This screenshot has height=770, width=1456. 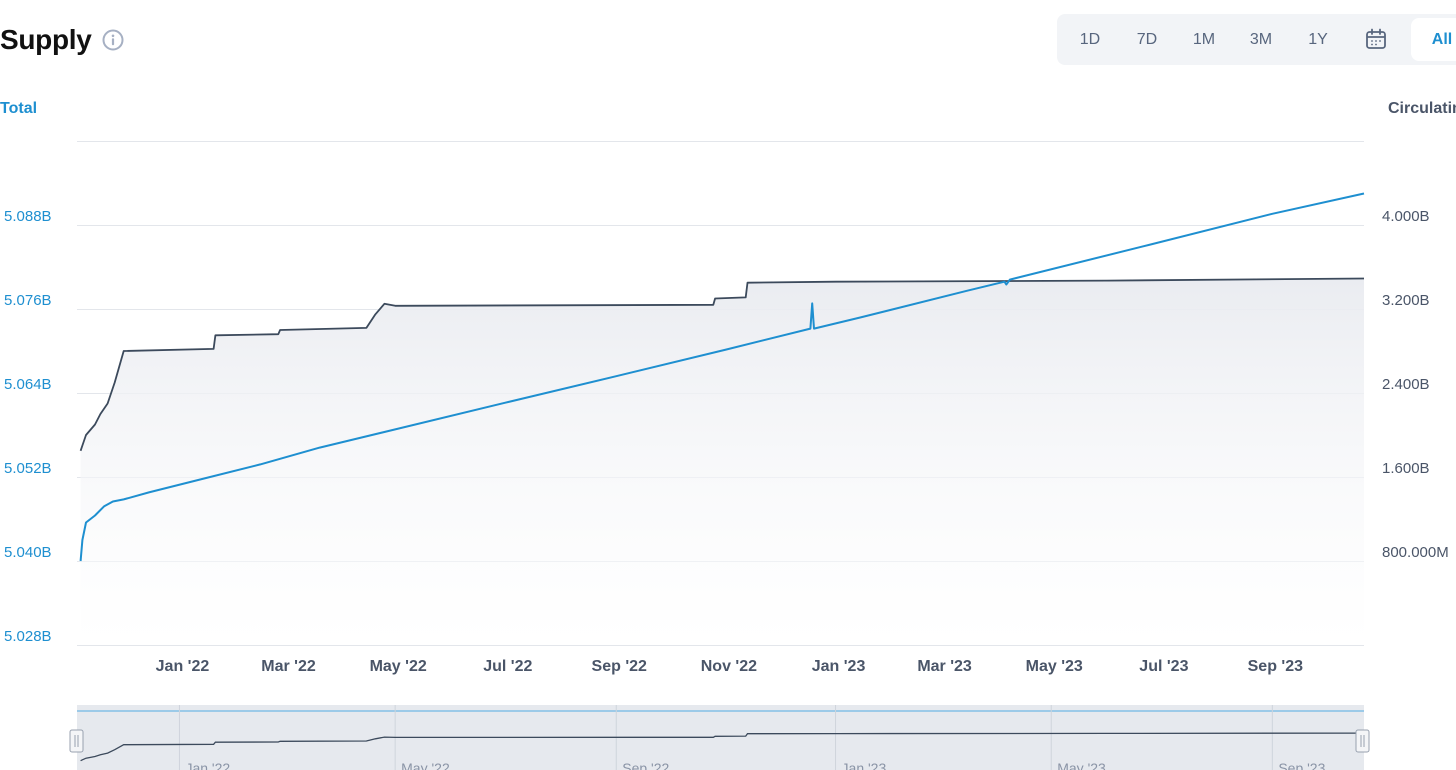 I want to click on navigator-right-handle, so click(x=1362, y=741).